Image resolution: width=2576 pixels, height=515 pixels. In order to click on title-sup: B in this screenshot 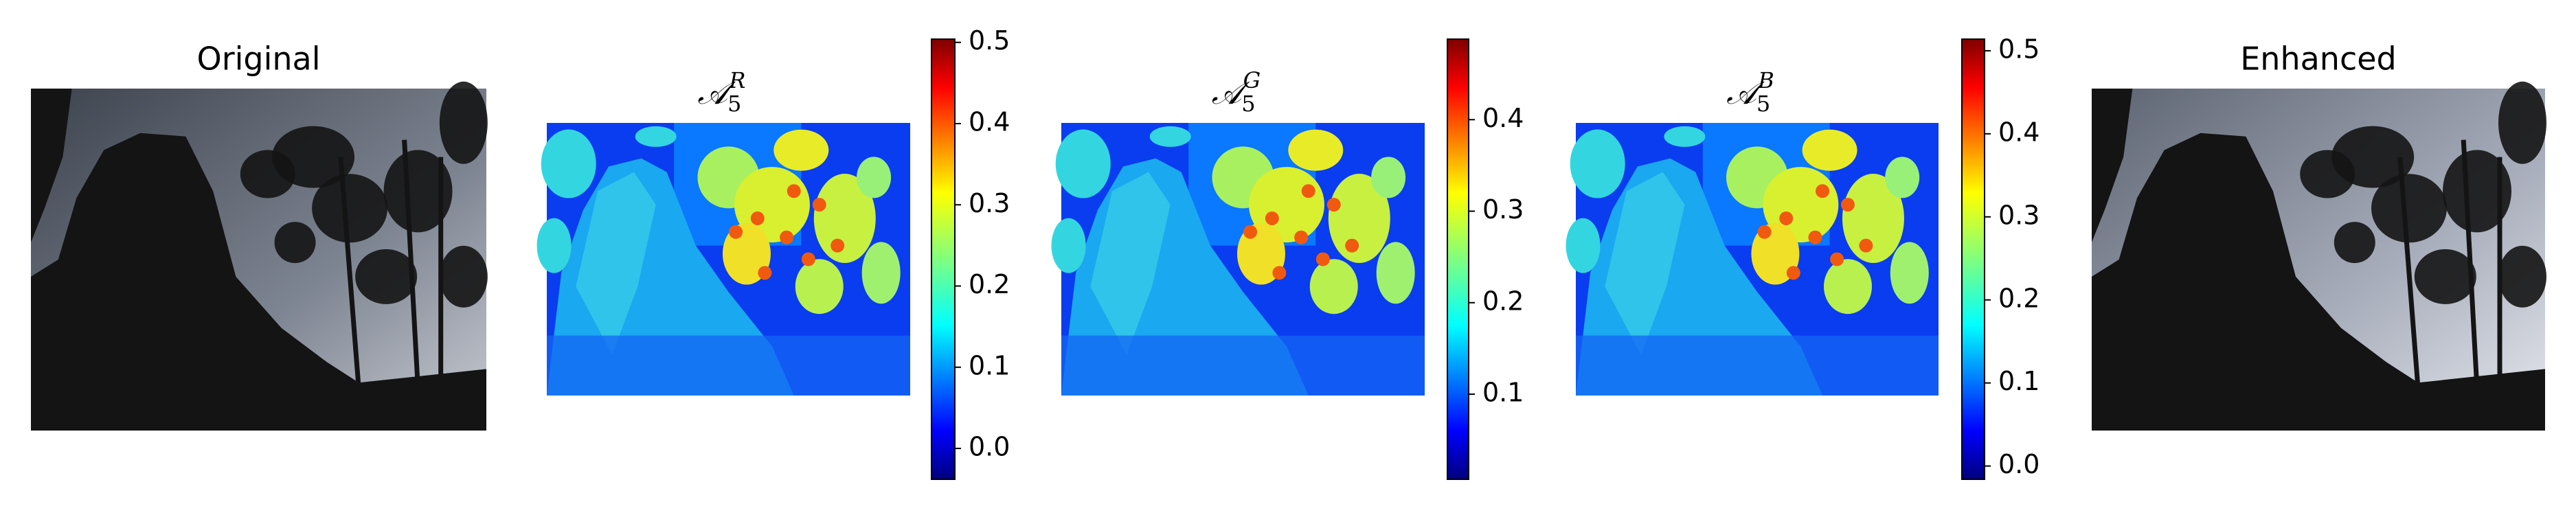, I will do `click(1765, 80)`.